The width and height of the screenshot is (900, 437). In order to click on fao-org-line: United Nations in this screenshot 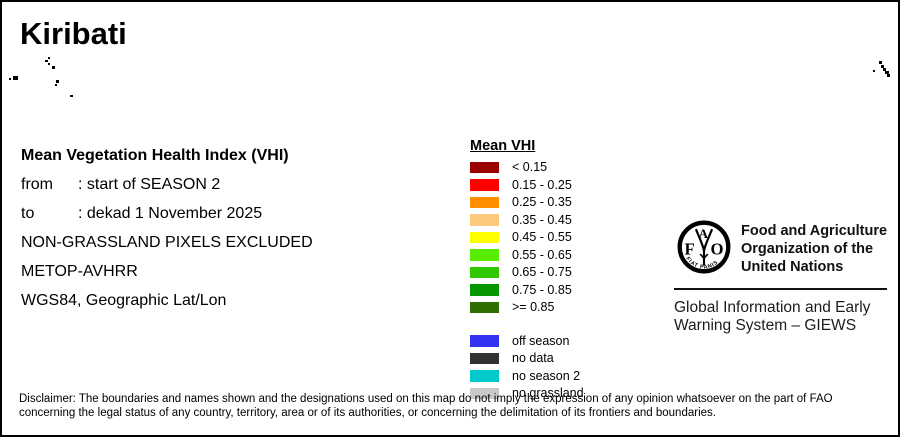, I will do `click(792, 267)`.